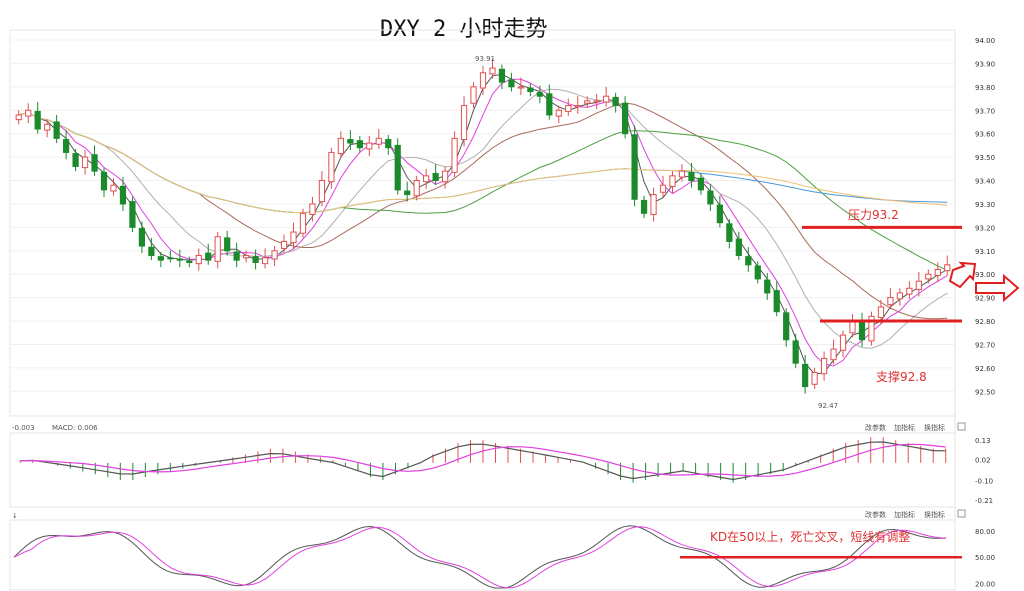 Image resolution: width=1024 pixels, height=591 pixels. Describe the element at coordinates (962, 275) in the screenshot. I see `arrow-diag-icon` at that location.